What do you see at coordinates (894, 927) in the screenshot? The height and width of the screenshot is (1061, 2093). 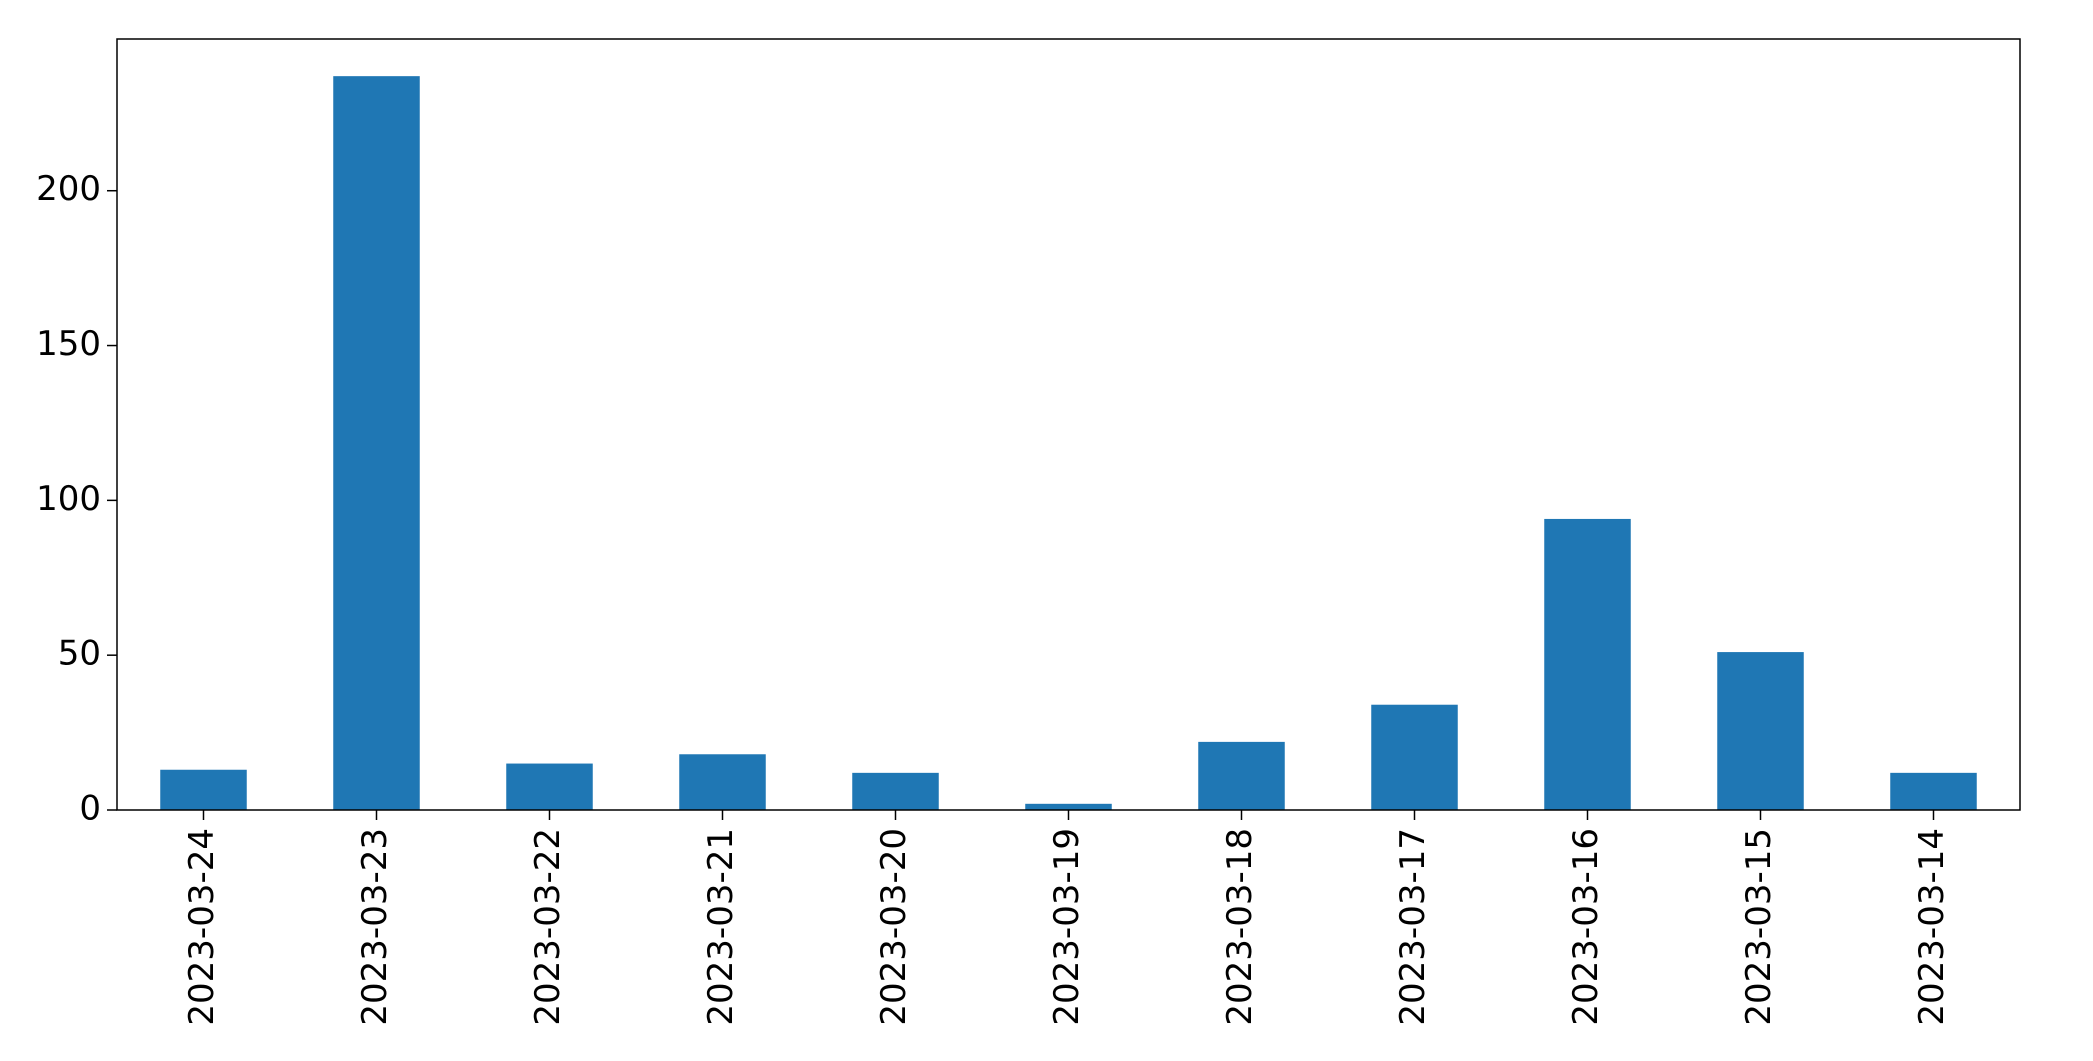 I see `x-tick-label: 2023-03-20` at bounding box center [894, 927].